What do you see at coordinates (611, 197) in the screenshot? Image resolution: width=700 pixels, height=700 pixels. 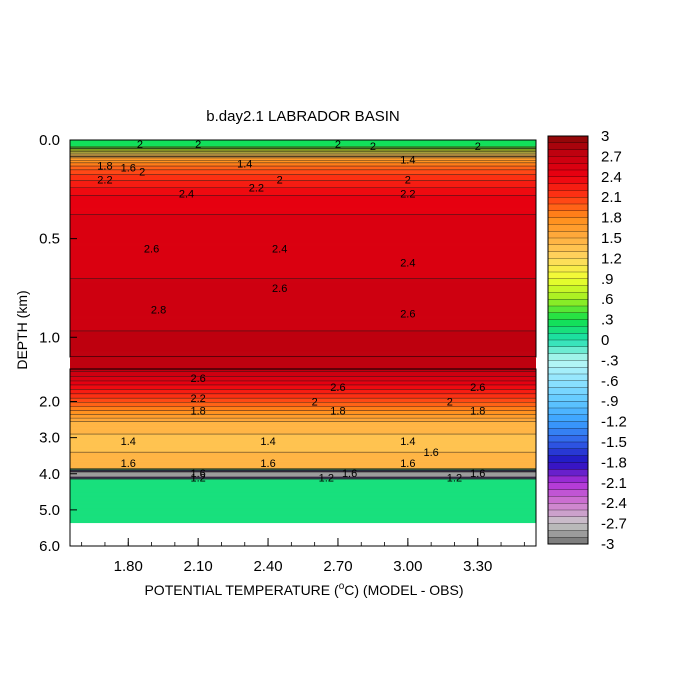 I see `colorbar-label: 2.1` at bounding box center [611, 197].